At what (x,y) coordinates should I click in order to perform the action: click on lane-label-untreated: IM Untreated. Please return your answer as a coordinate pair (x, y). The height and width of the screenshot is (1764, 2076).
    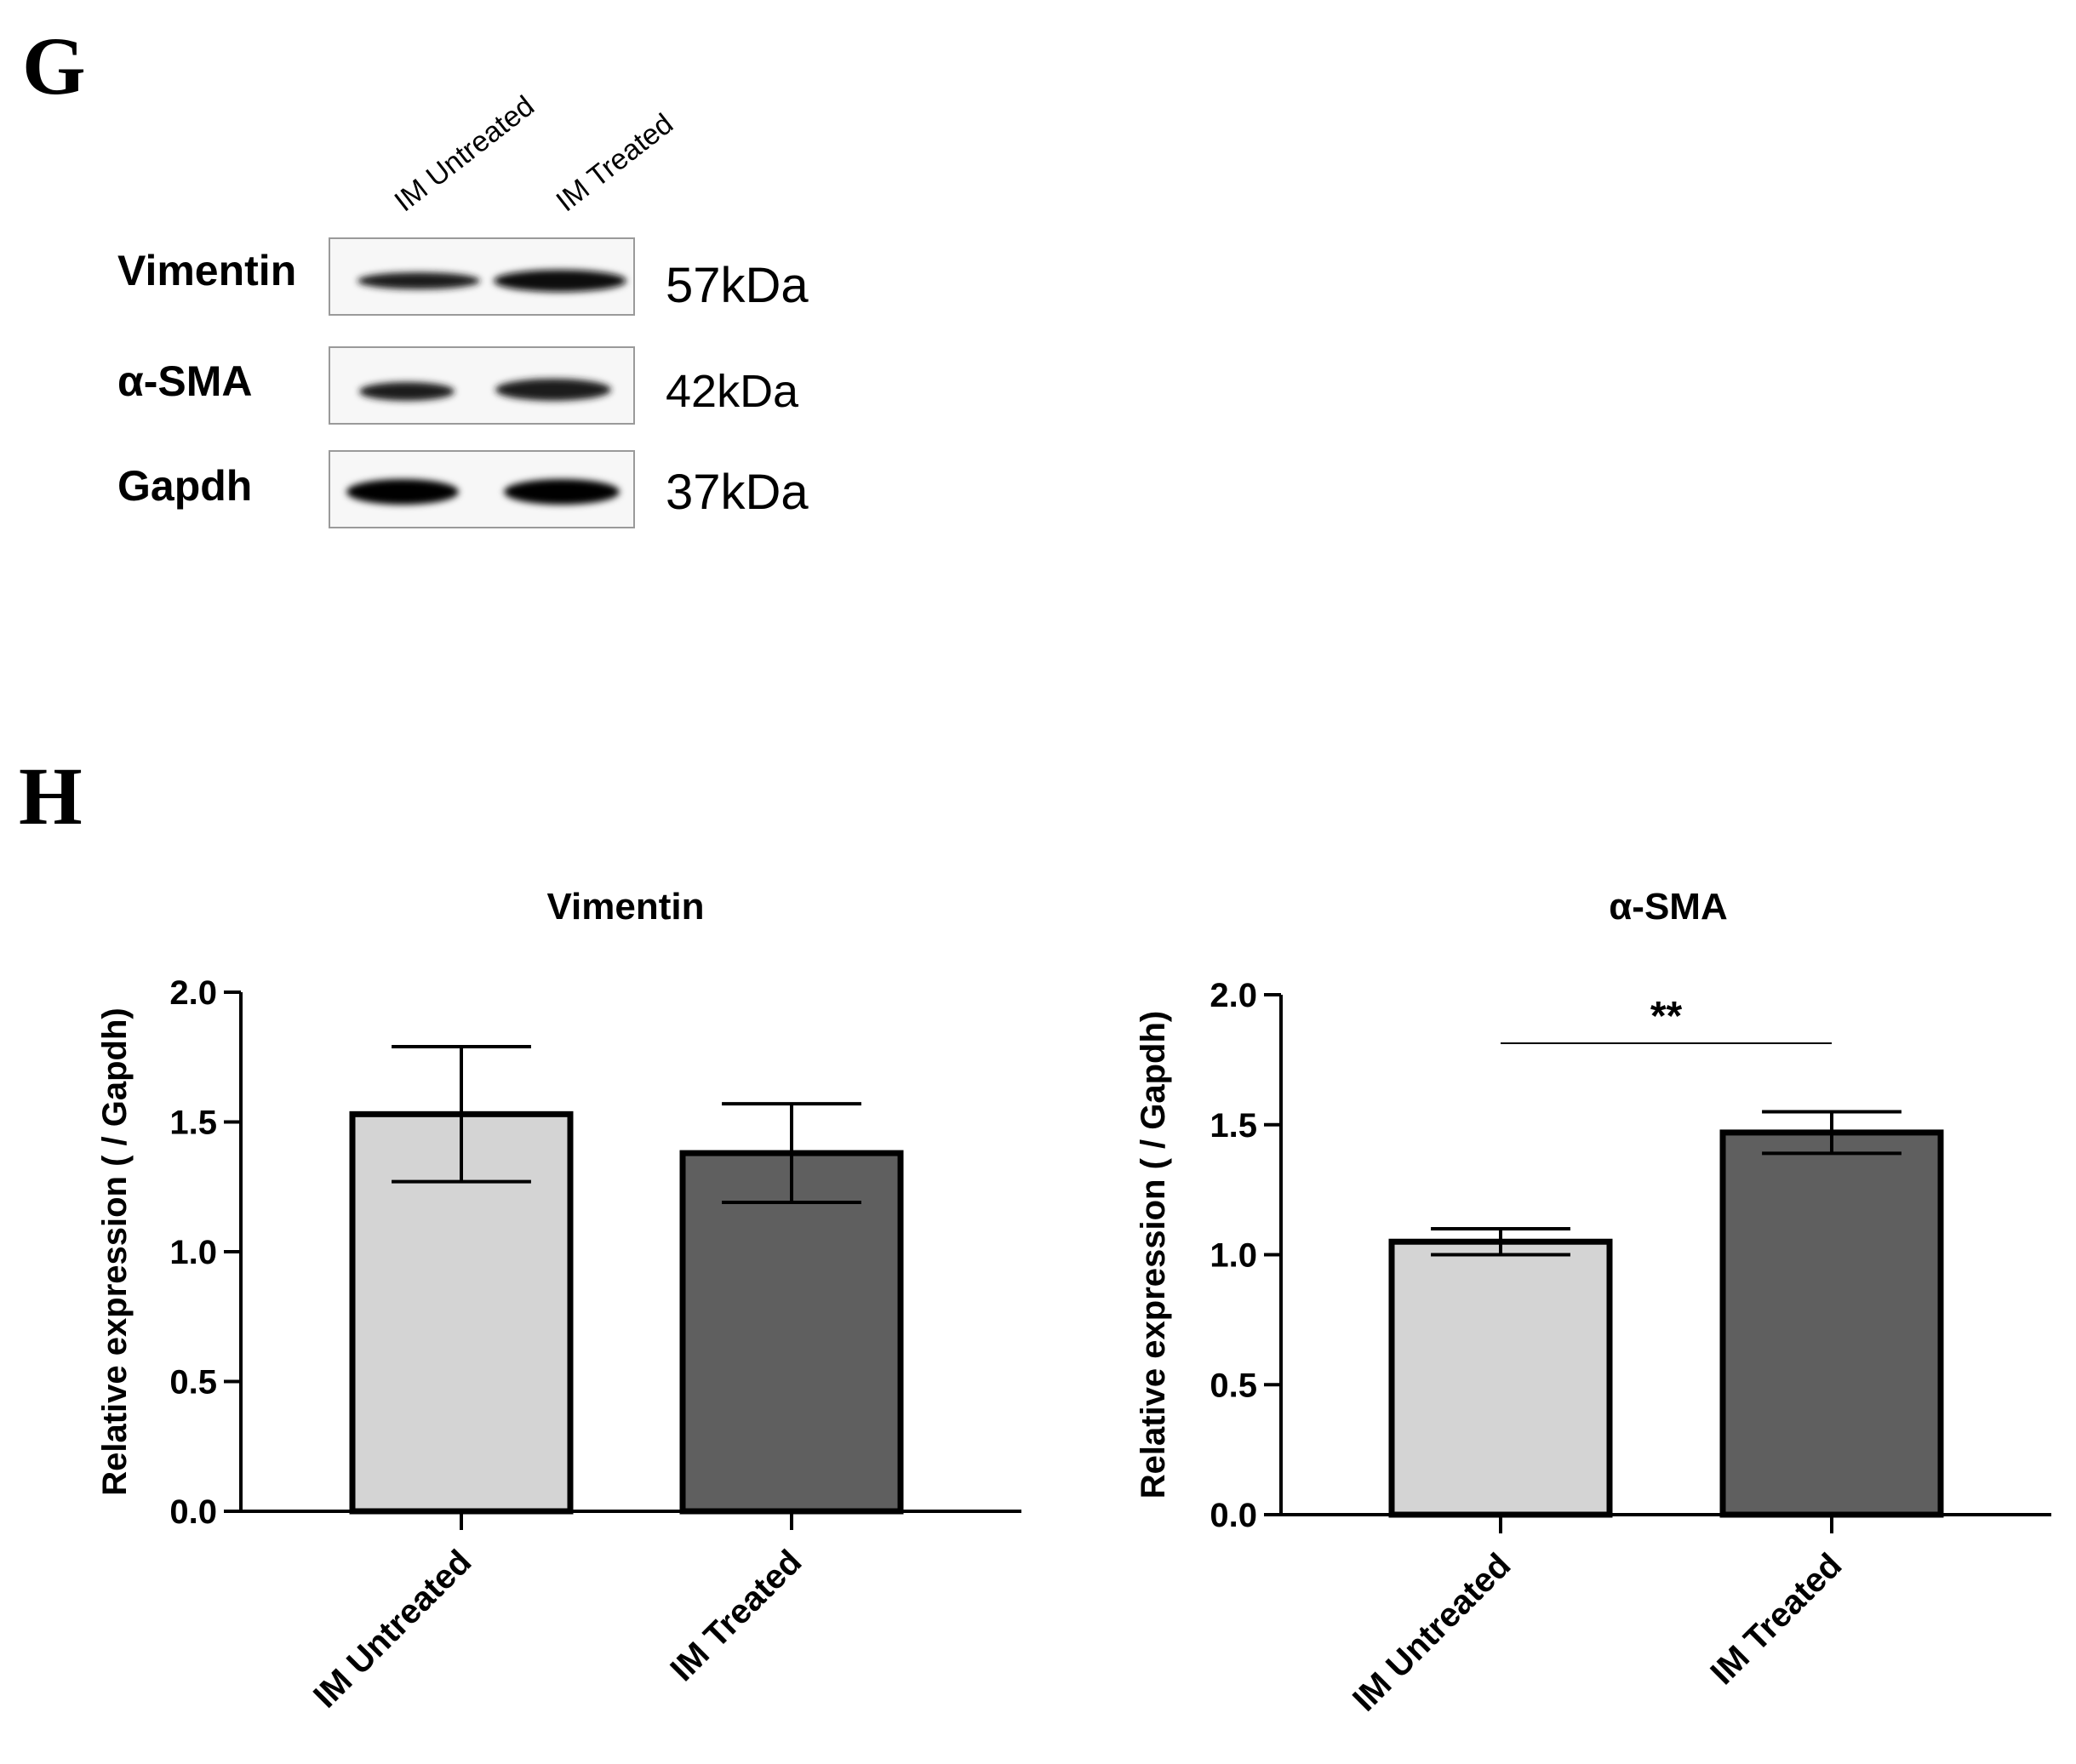
    Looking at the image, I should click on (465, 153).